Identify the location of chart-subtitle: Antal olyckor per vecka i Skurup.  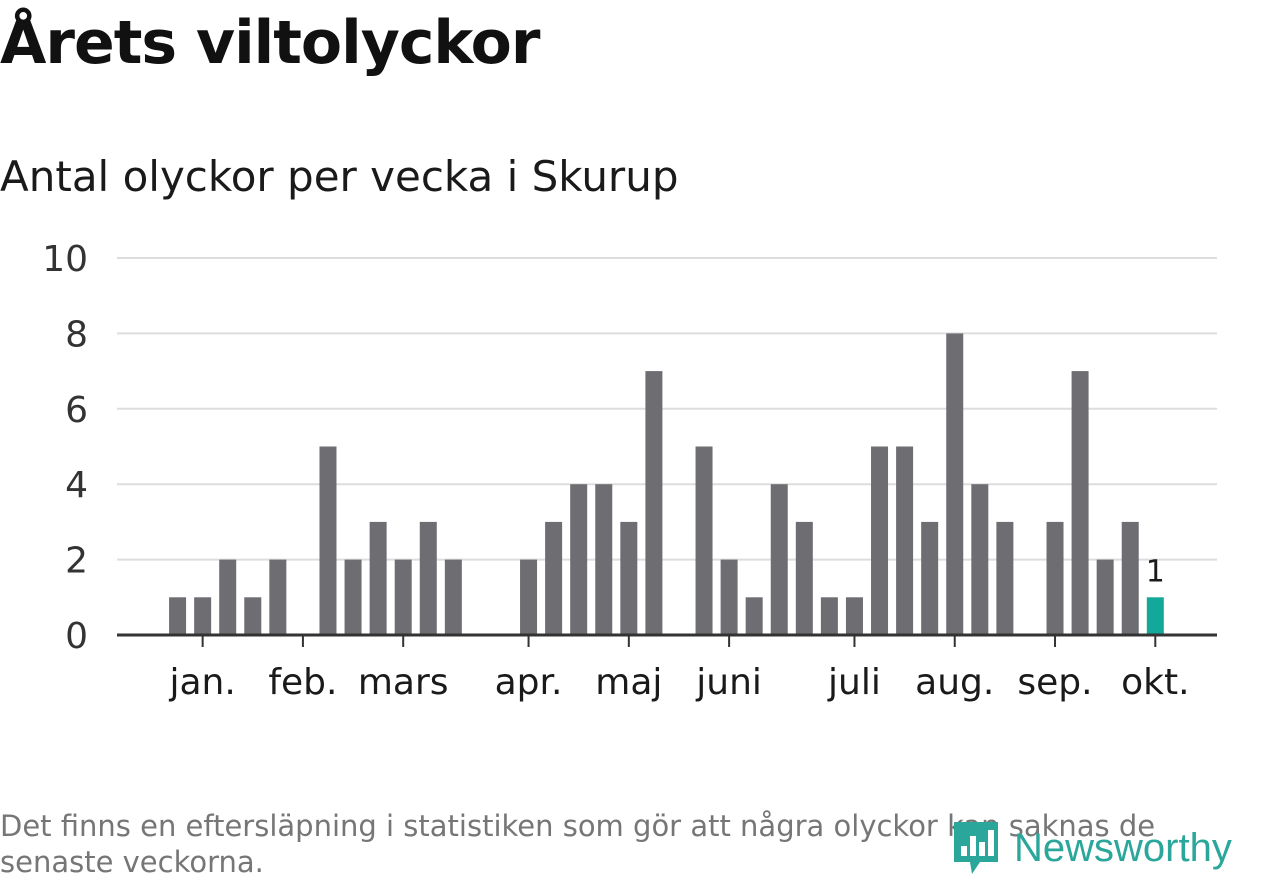
(339, 176).